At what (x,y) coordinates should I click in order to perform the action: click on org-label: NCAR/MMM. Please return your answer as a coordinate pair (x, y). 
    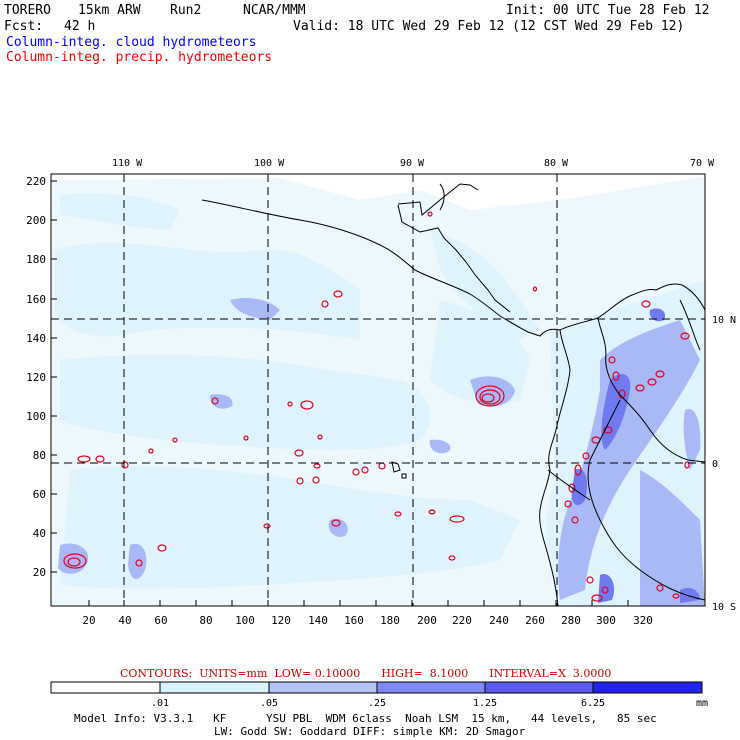
    Looking at the image, I should click on (274, 10).